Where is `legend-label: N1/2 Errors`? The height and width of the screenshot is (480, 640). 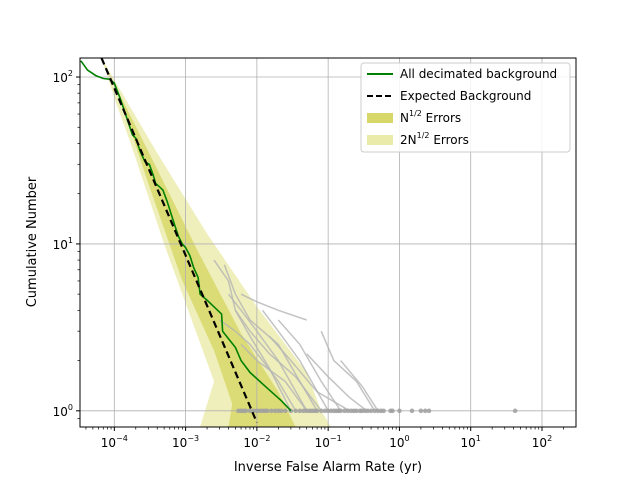
legend-label: N1/2 Errors is located at coordinates (430, 117).